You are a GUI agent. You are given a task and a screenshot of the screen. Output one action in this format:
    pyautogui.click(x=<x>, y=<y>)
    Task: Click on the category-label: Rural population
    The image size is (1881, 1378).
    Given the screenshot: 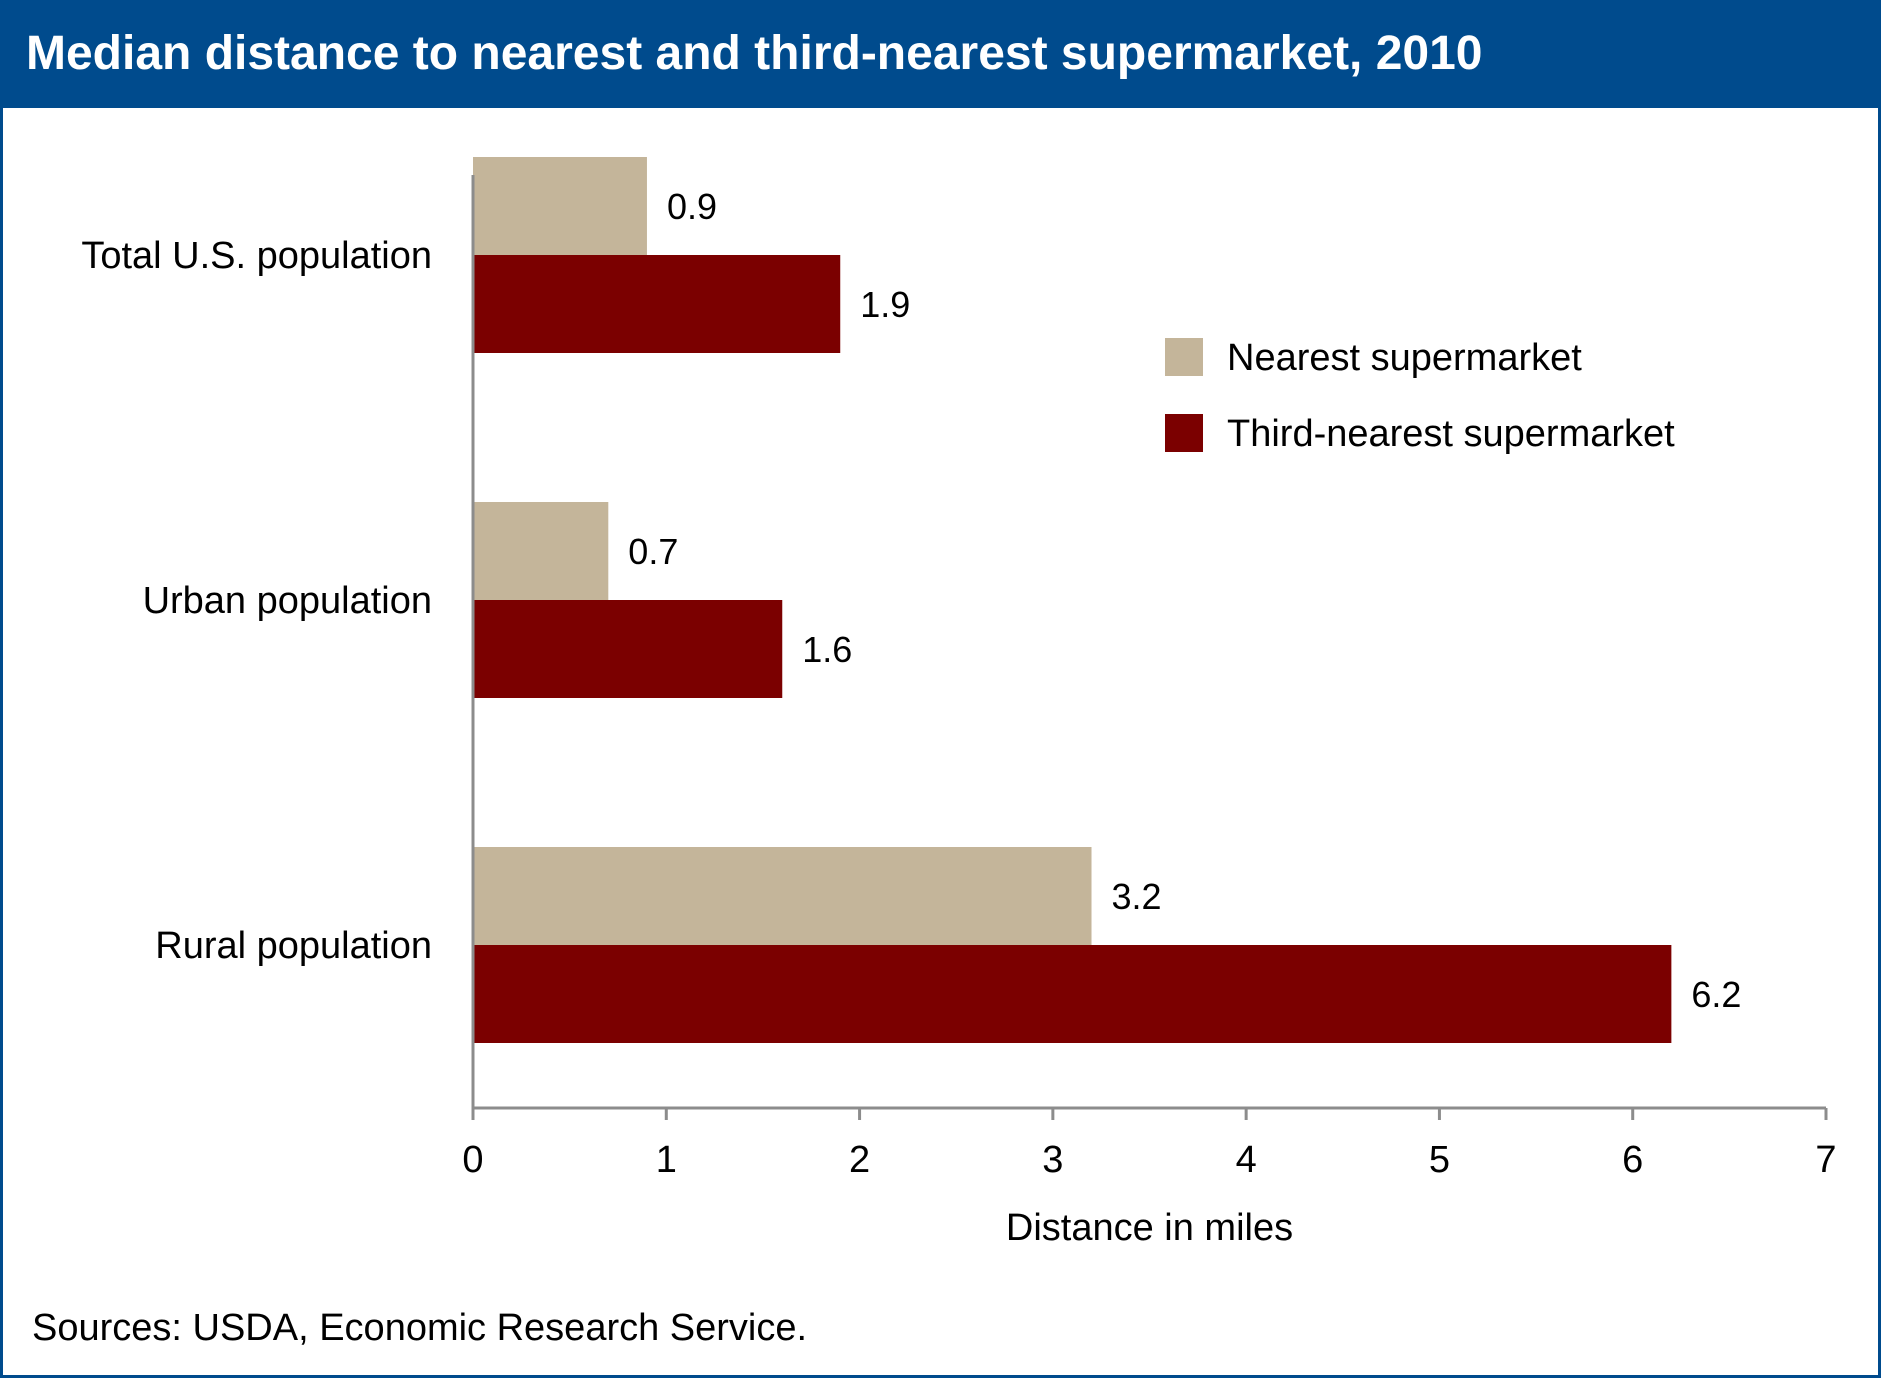 What is the action you would take?
    pyautogui.click(x=293, y=946)
    